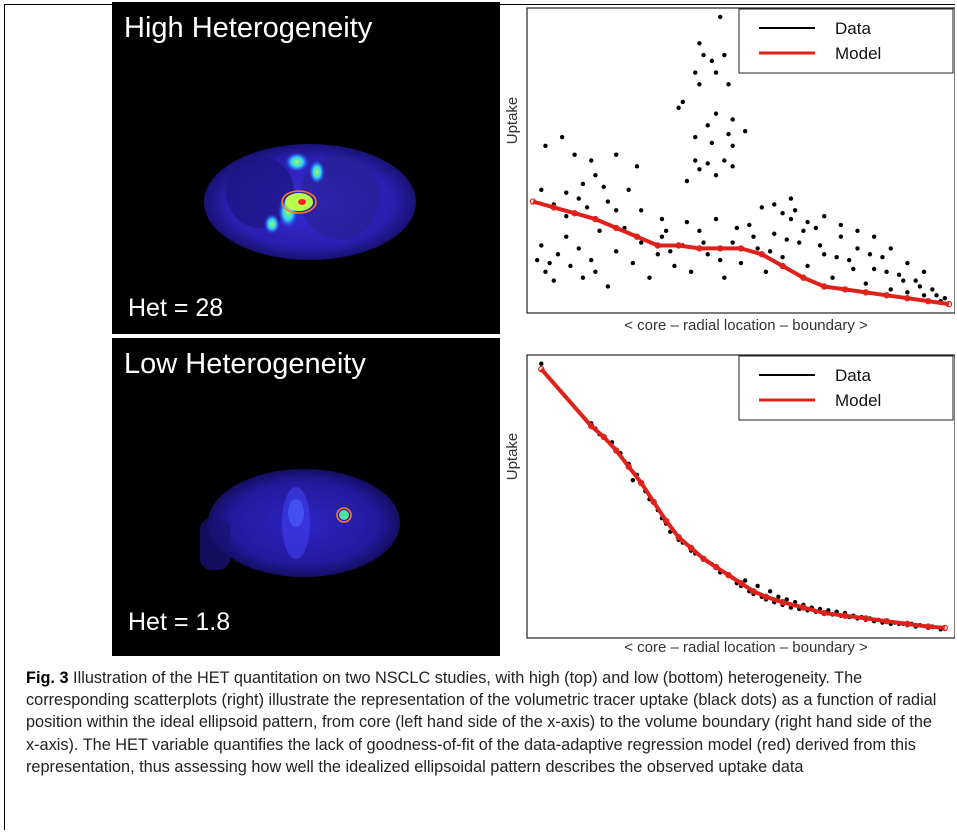 The width and height of the screenshot is (957, 833). Describe the element at coordinates (296, 513) in the screenshot. I see `mediastinum-core` at that location.